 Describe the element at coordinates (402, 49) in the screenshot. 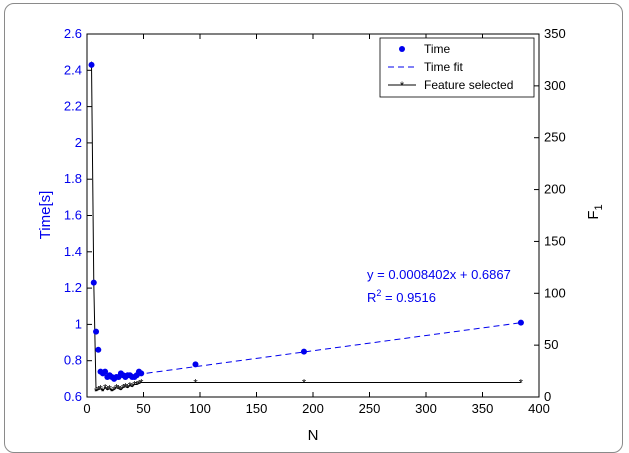

I see `legend-time-marker` at that location.